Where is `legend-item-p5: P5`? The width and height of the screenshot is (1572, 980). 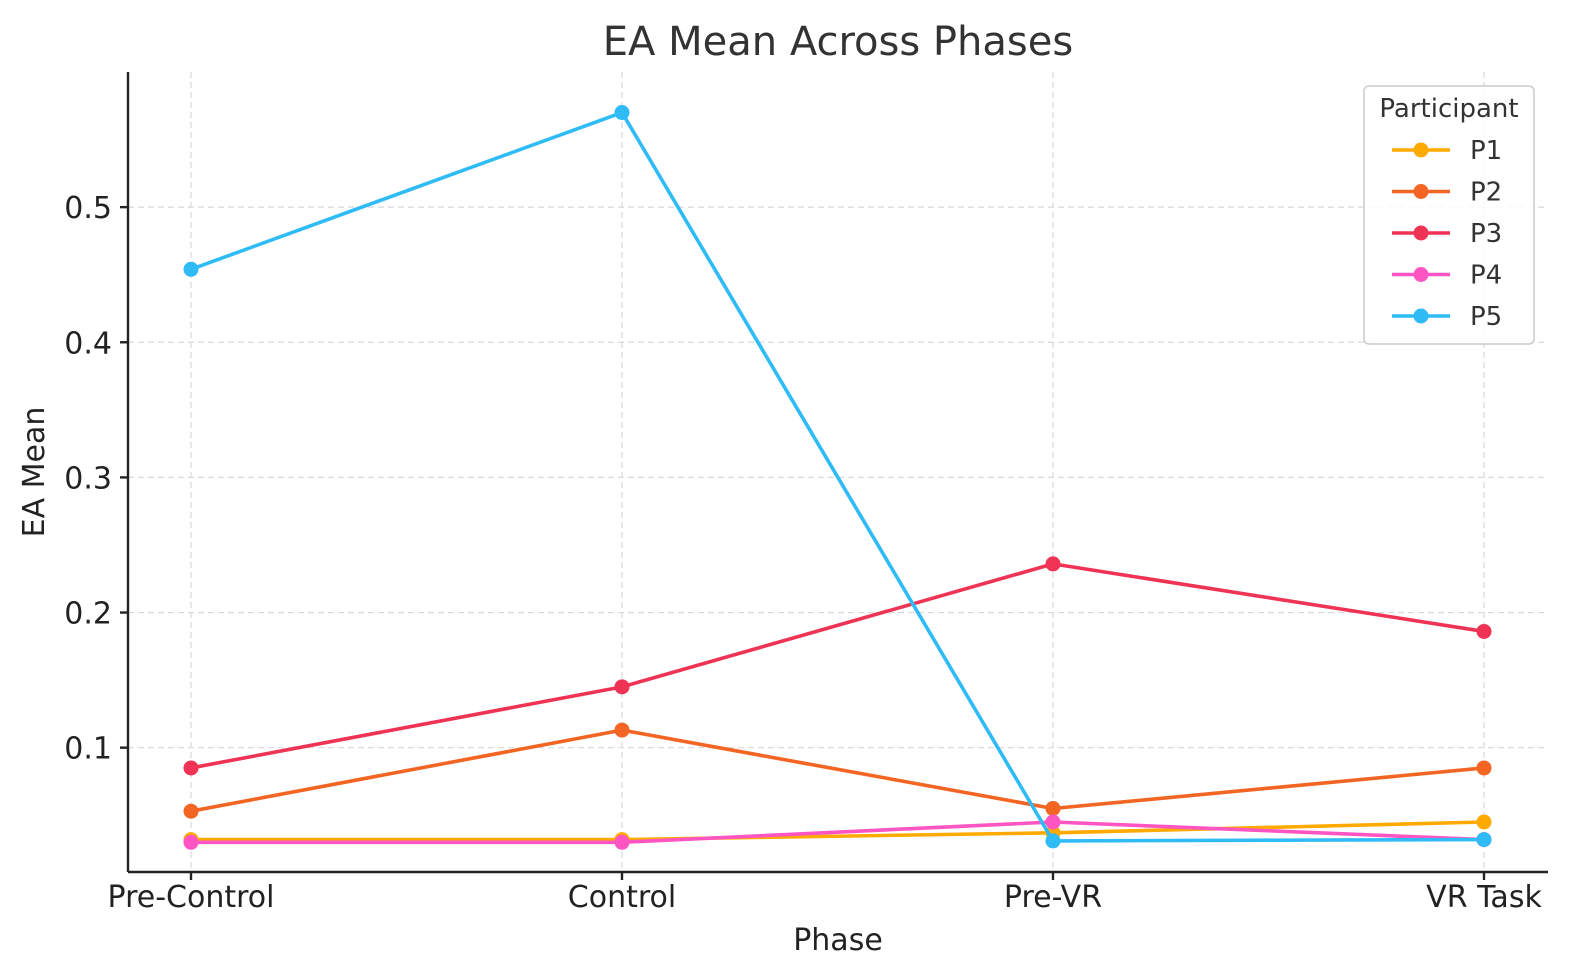
legend-item-p5: P5 is located at coordinates (1447, 317).